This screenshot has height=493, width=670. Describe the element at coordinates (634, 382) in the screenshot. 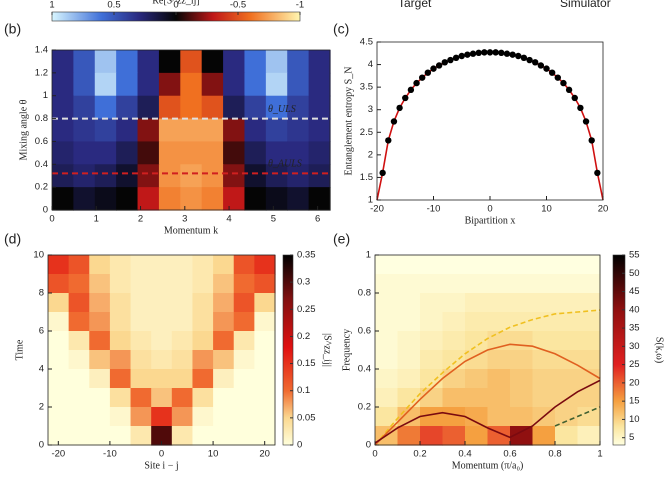

I see `colorbar-tick-label: 20` at that location.